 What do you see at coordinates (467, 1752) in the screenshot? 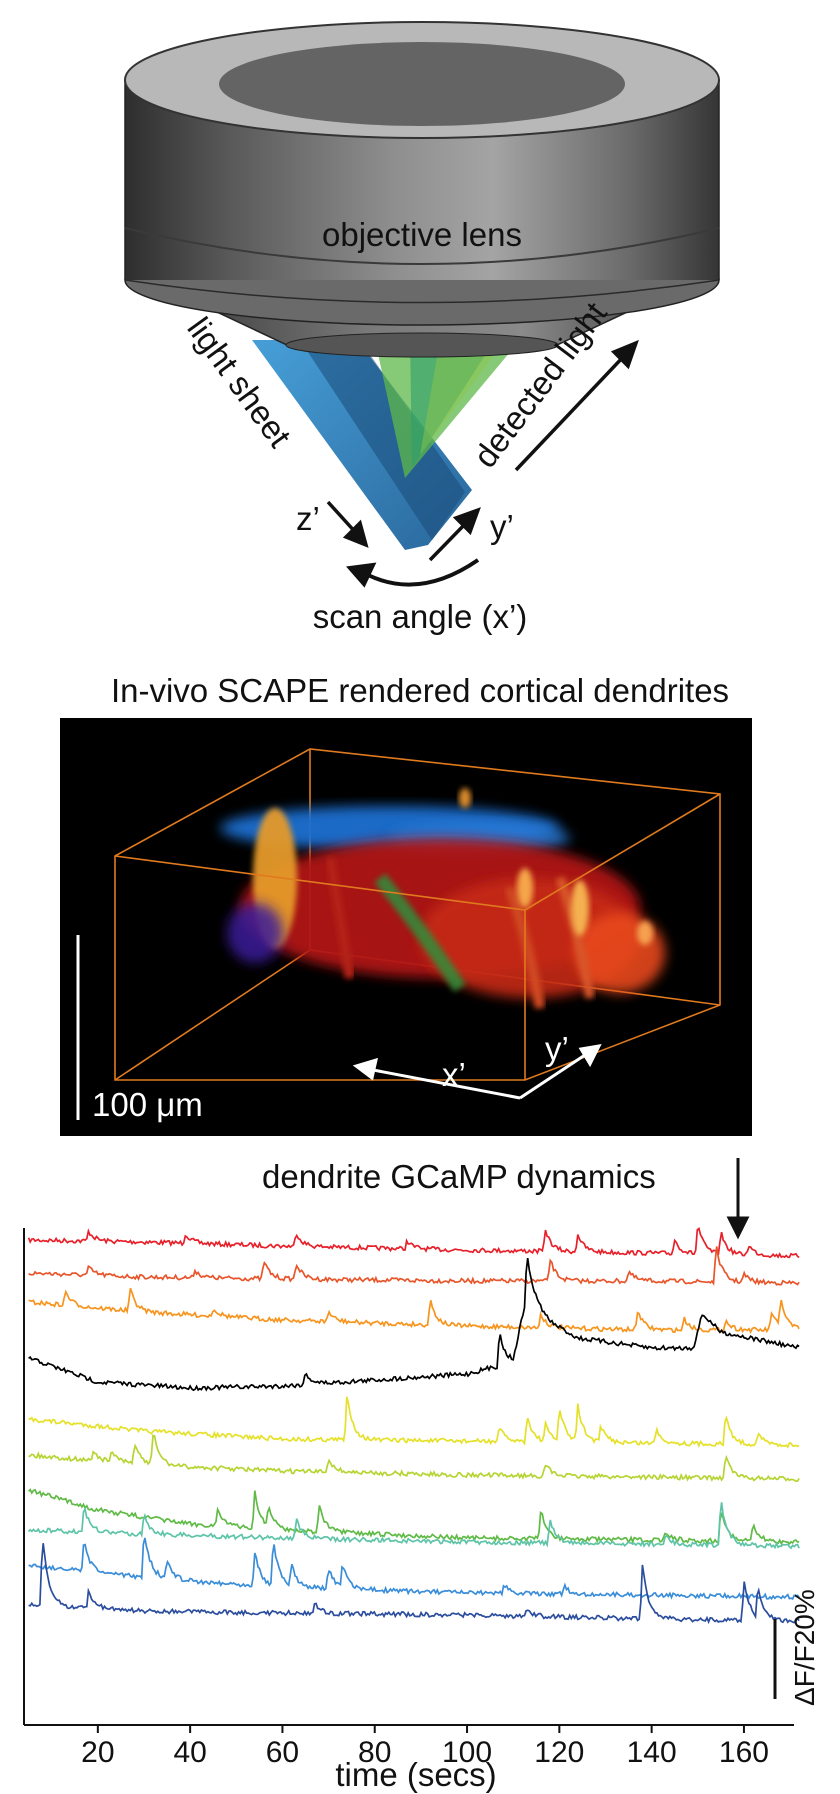
I see `x-tick-label: 100` at bounding box center [467, 1752].